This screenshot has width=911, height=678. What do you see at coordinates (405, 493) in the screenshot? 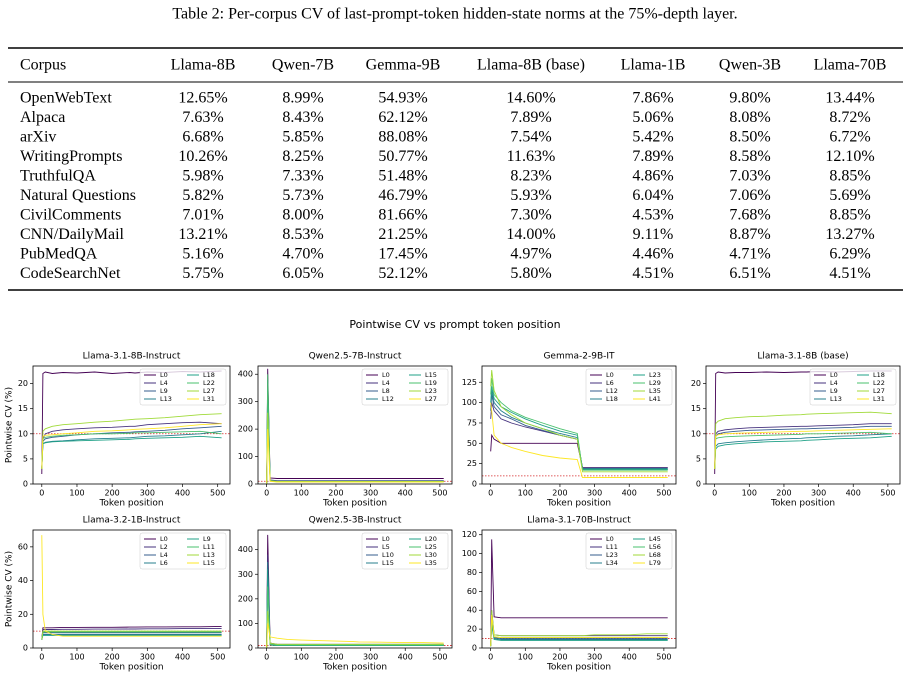
I see `x-tick-label: 400` at bounding box center [405, 493].